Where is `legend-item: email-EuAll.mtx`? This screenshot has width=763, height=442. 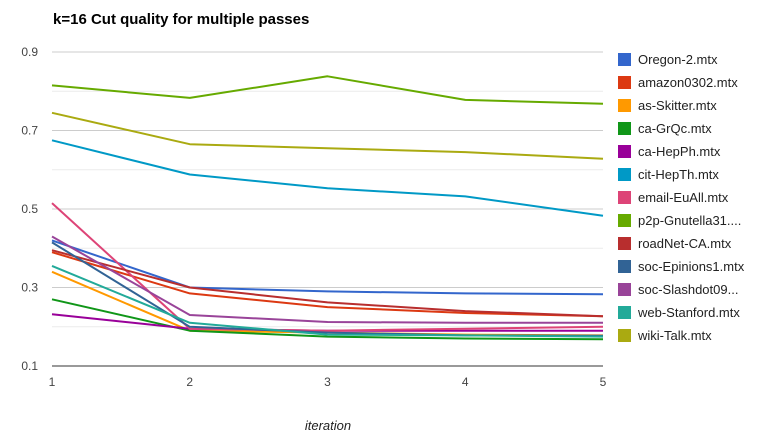 legend-item: email-EuAll.mtx is located at coordinates (690, 197).